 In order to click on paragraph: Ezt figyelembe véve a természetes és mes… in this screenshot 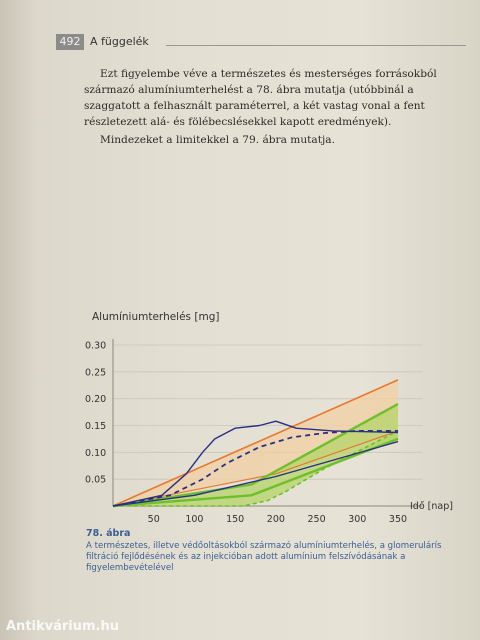, I will do `click(260, 98)`.